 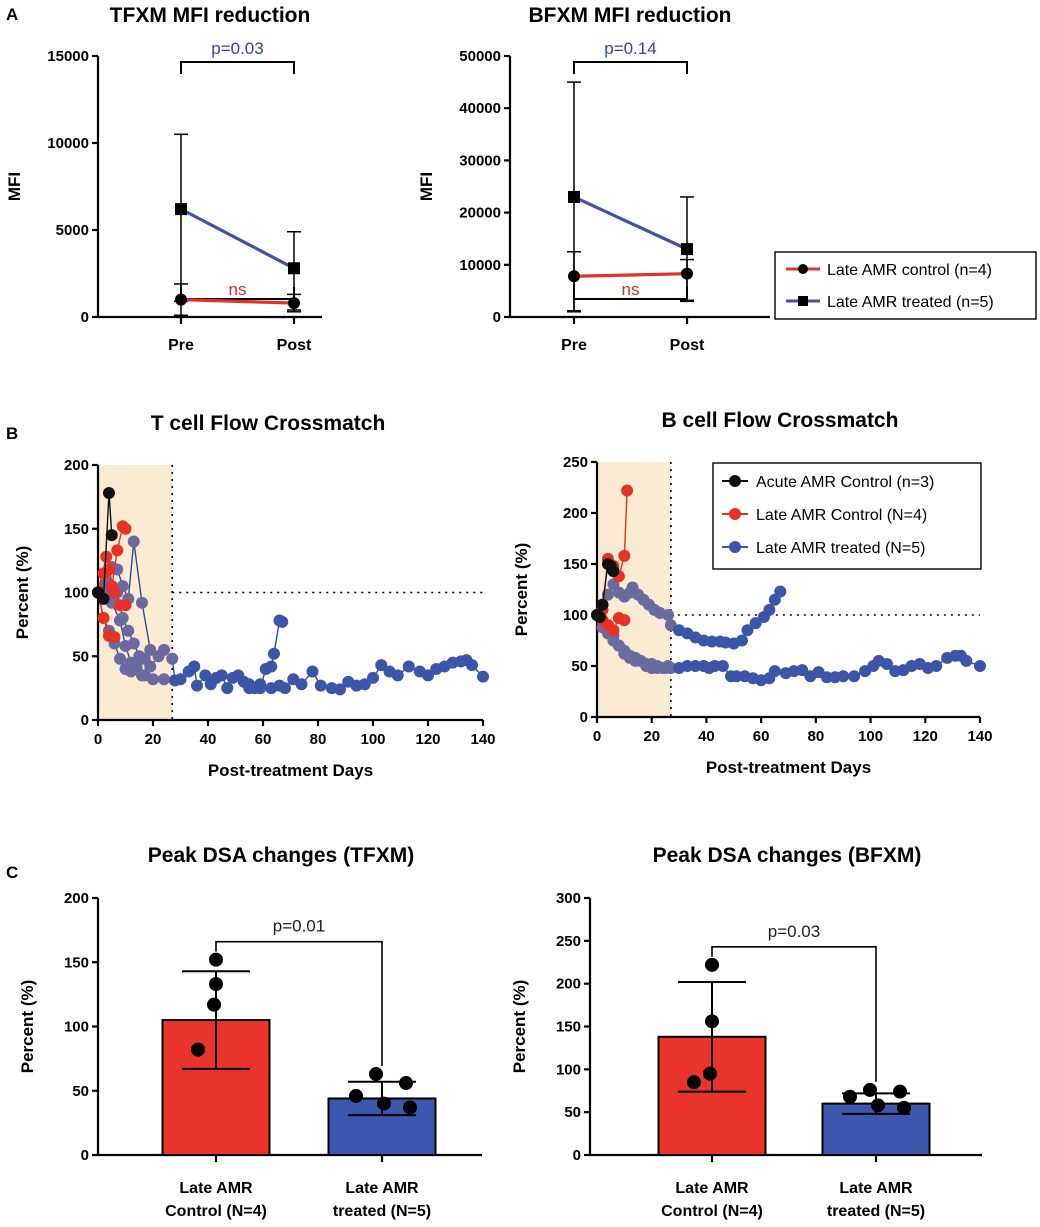 I want to click on p-value-label: p=0.01, so click(x=299, y=926).